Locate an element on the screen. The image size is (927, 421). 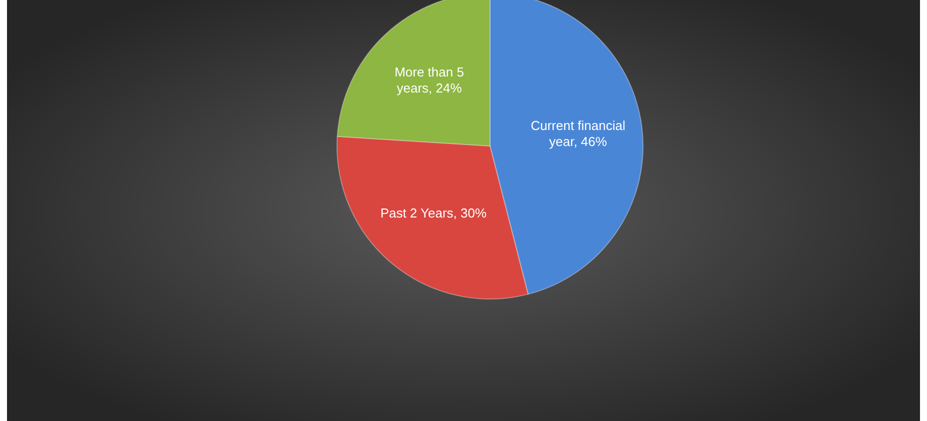
slice-label: Current financial year, 46% is located at coordinates (578, 134).